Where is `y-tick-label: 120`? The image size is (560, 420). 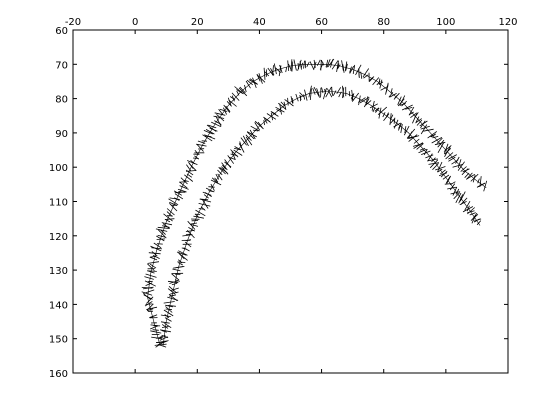
y-tick-label: 120 is located at coordinates (58, 237).